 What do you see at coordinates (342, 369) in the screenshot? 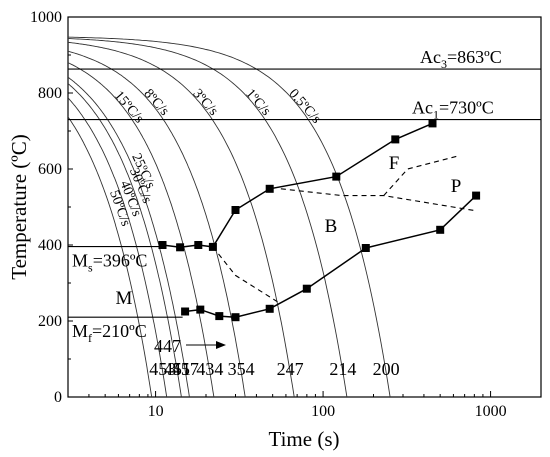
I see `hardness-label: 214` at bounding box center [342, 369].